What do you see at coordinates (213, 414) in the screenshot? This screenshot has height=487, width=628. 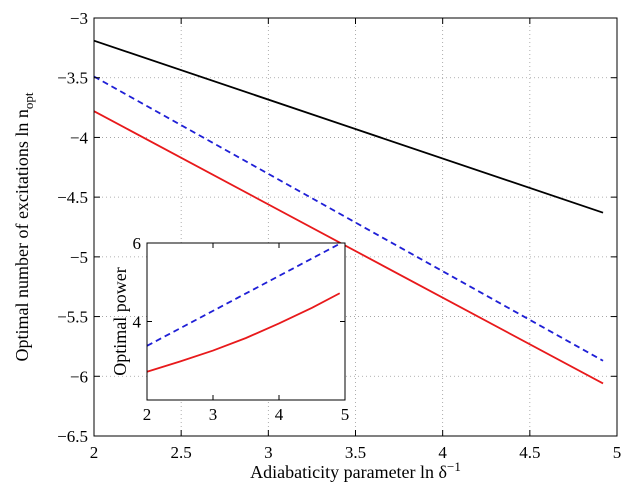 I see `inset-x-tick-label: 3` at bounding box center [213, 414].